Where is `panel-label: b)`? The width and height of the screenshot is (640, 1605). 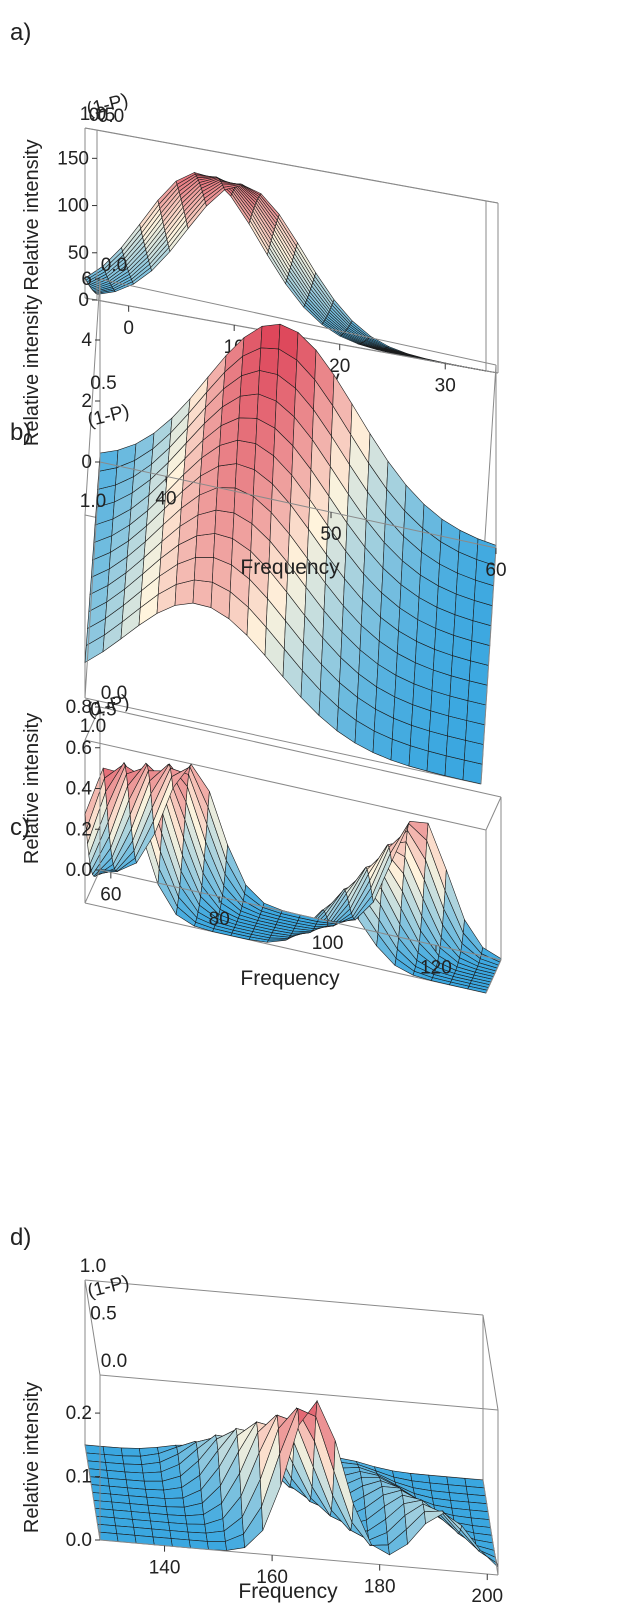
panel-label: b) is located at coordinates (20, 432).